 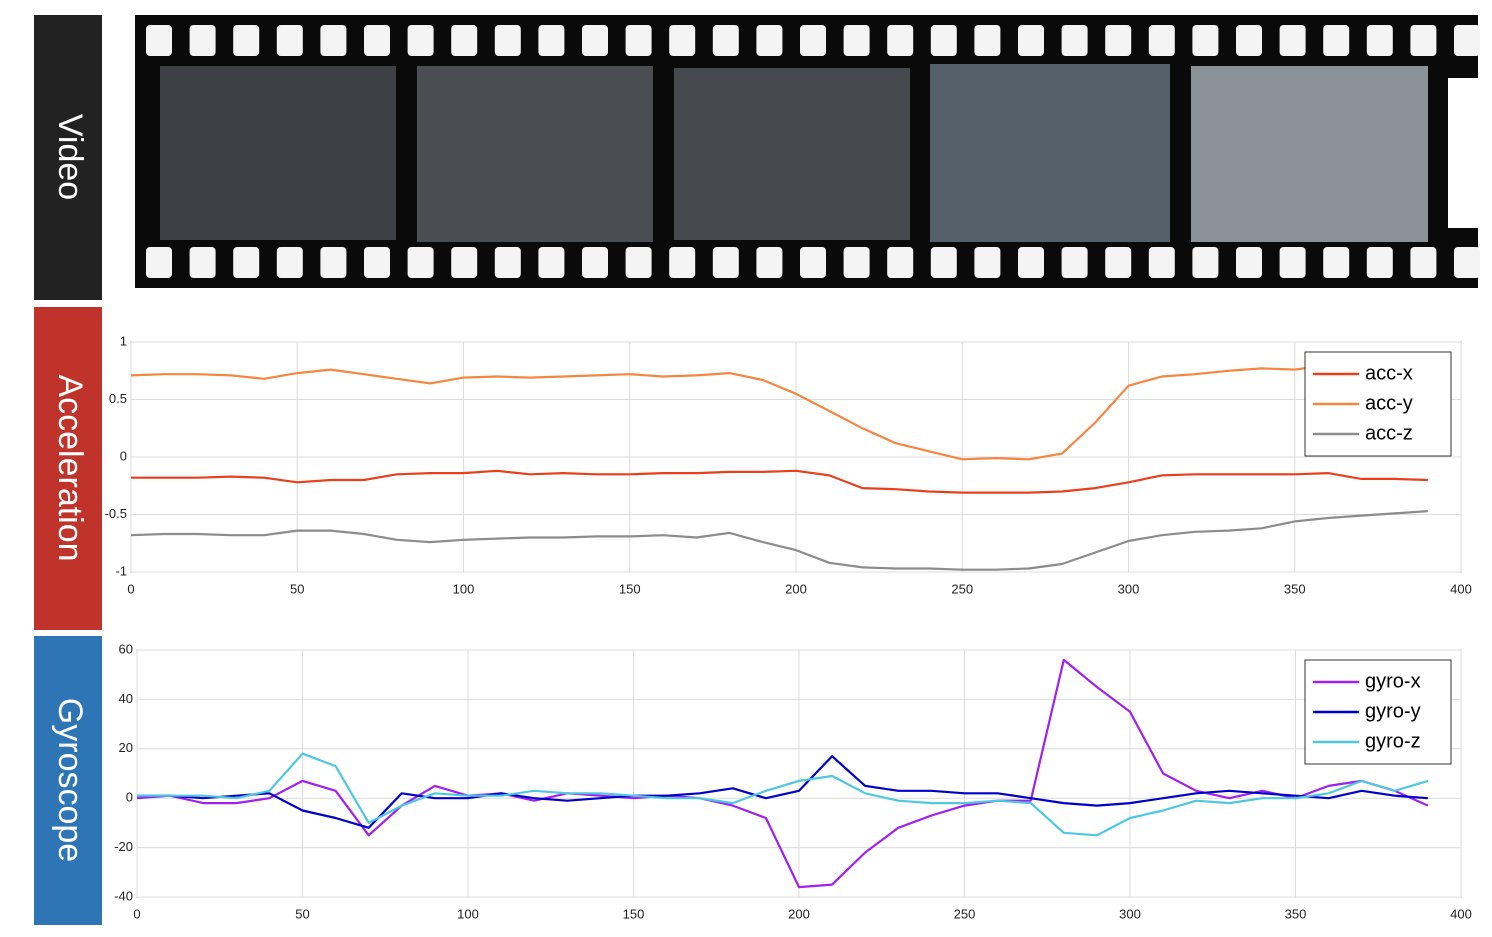 What do you see at coordinates (1463, 153) in the screenshot?
I see `film-gap` at bounding box center [1463, 153].